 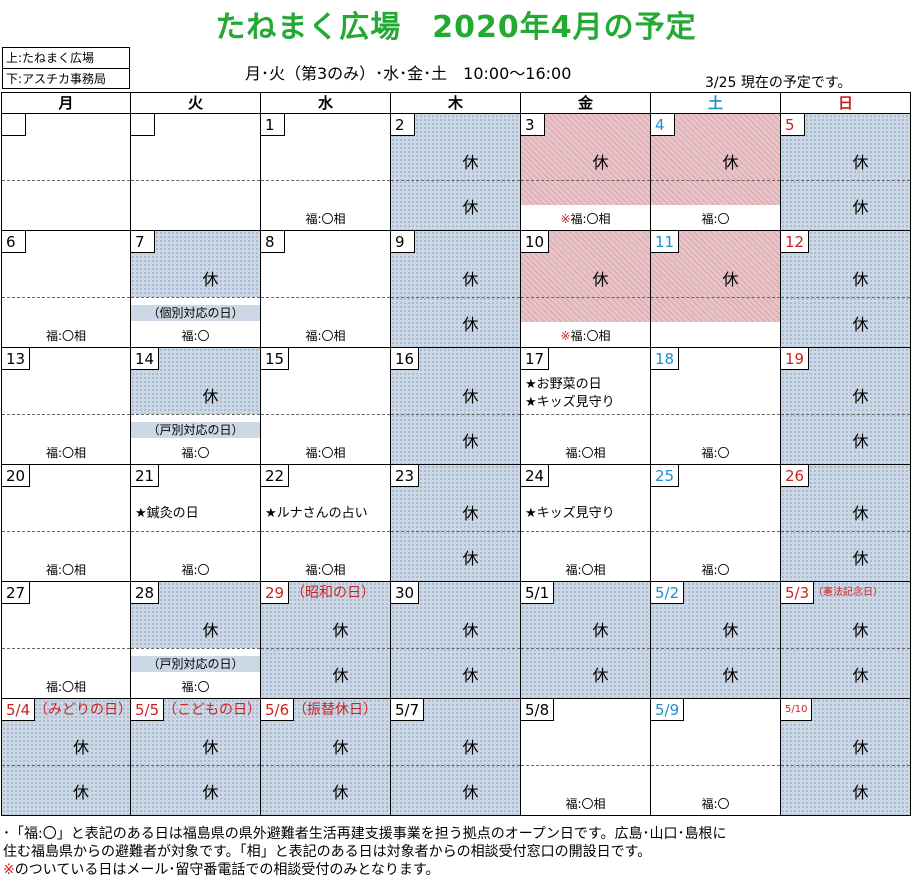 What do you see at coordinates (456, 870) in the screenshot?
I see `footer-line-3: ※のついている日はメール･留守番電話での相談受付のみとなります。` at bounding box center [456, 870].